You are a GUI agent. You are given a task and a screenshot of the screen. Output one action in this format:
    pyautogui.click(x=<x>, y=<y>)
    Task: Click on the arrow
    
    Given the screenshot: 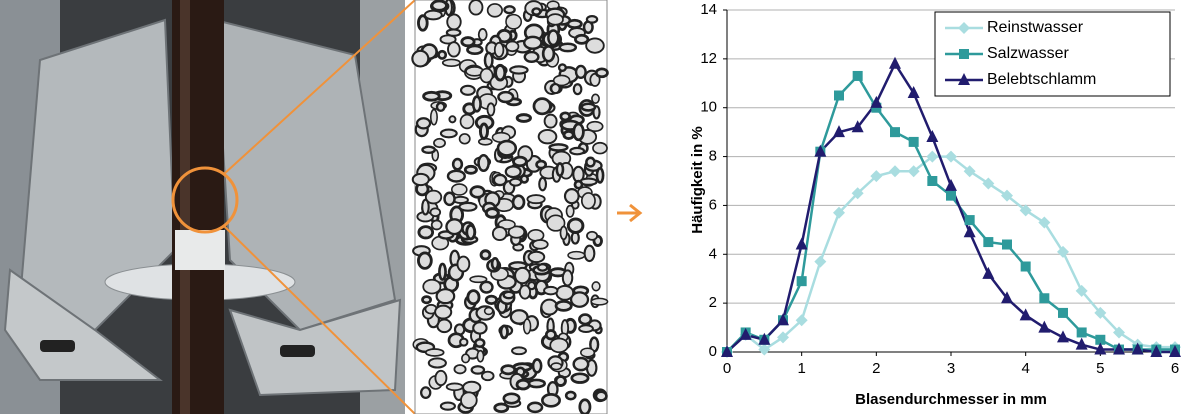 What is the action you would take?
    pyautogui.click(x=630, y=213)
    